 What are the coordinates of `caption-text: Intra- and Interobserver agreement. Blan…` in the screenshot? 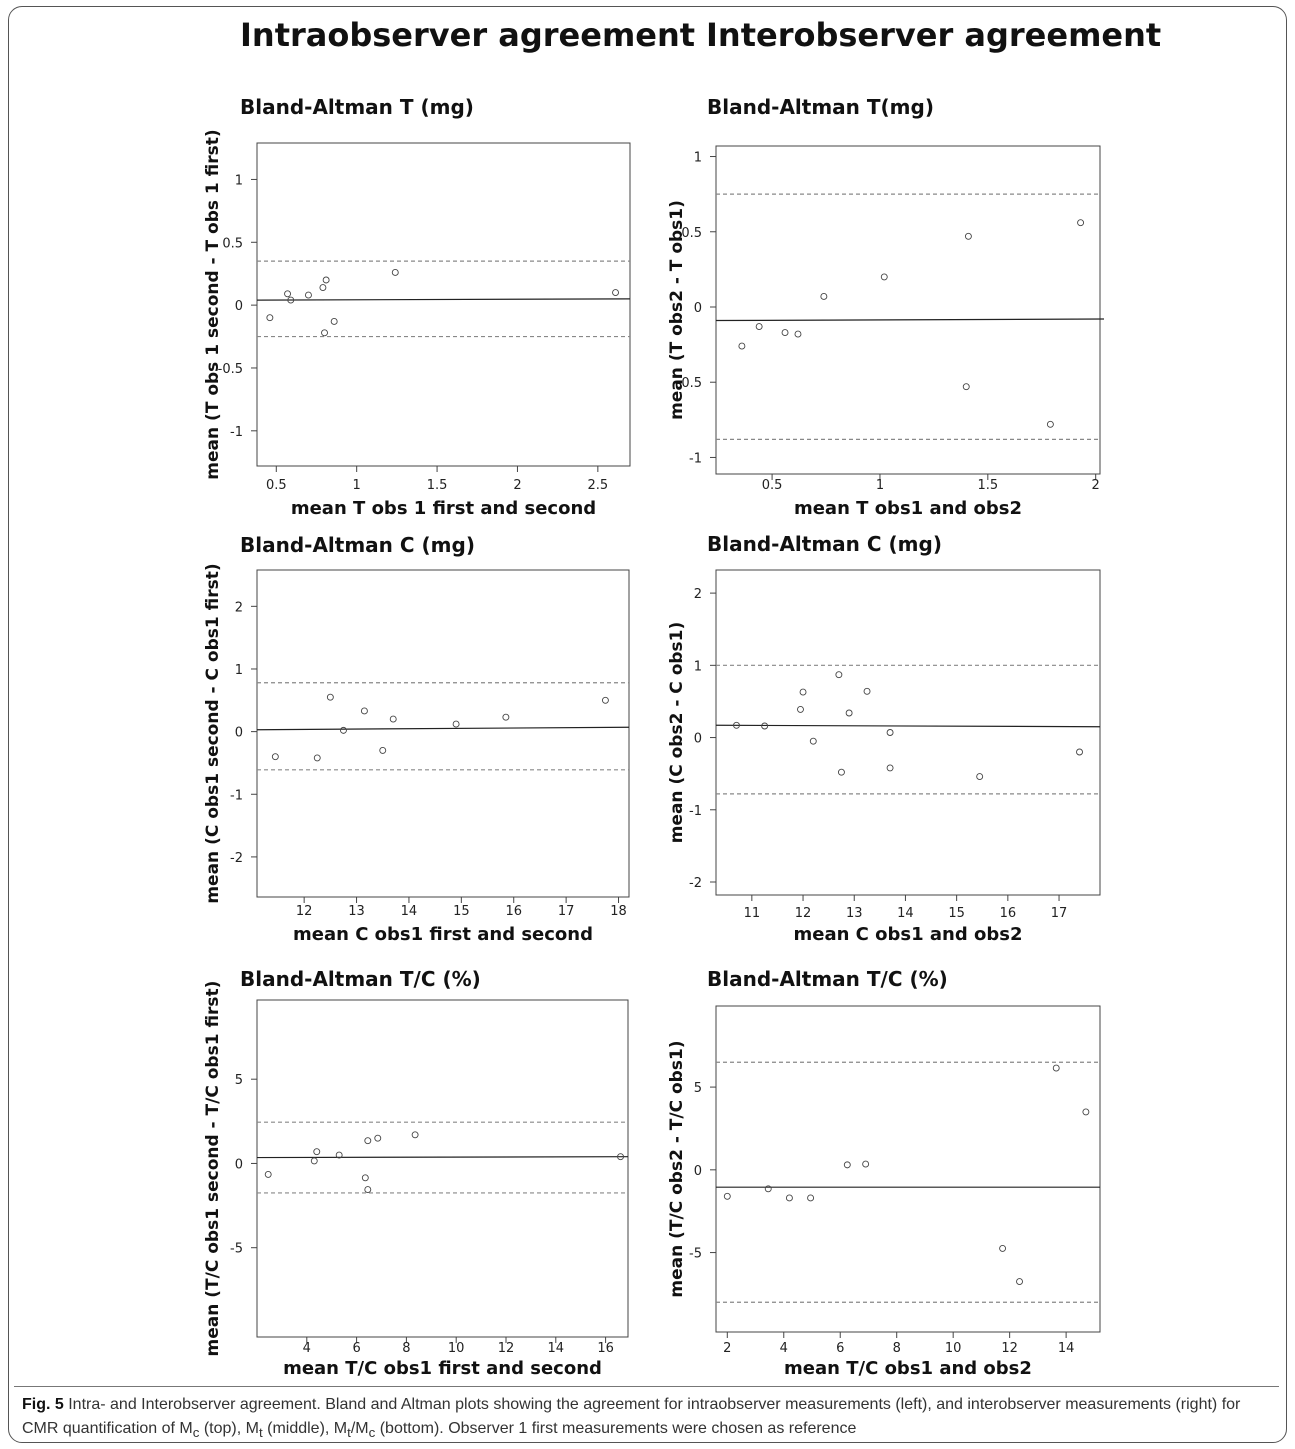 It's located at (631, 1418).